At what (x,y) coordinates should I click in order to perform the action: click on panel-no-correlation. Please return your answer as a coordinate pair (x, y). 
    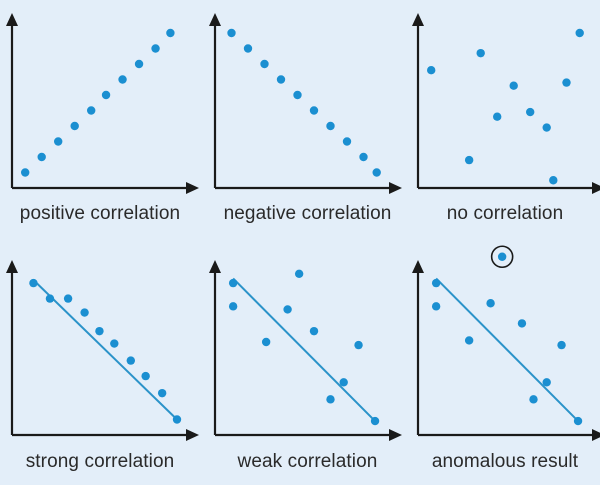
    Looking at the image, I should click on (506, 103).